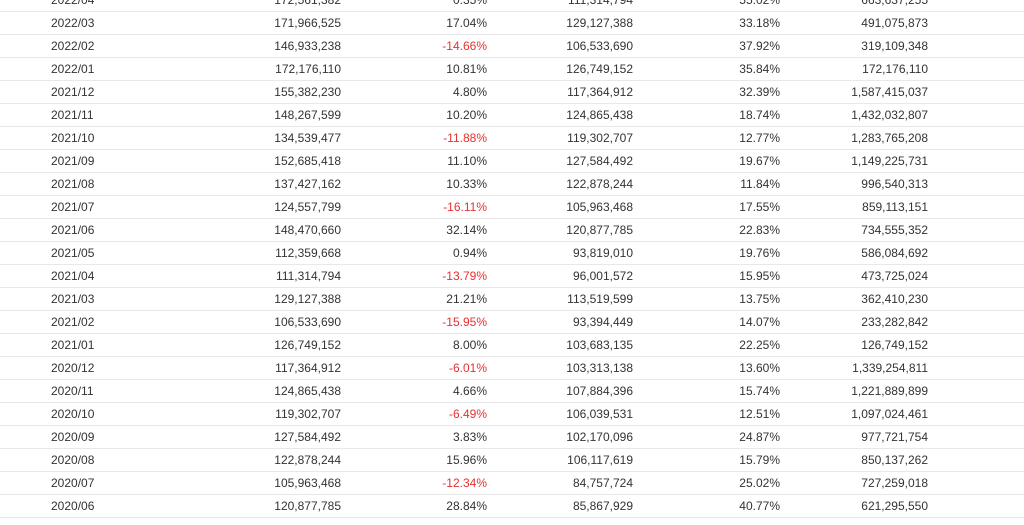 The width and height of the screenshot is (1024, 525). Describe the element at coordinates (560, 345) in the screenshot. I see `cell-last-year-revenue: 103,683,135` at that location.